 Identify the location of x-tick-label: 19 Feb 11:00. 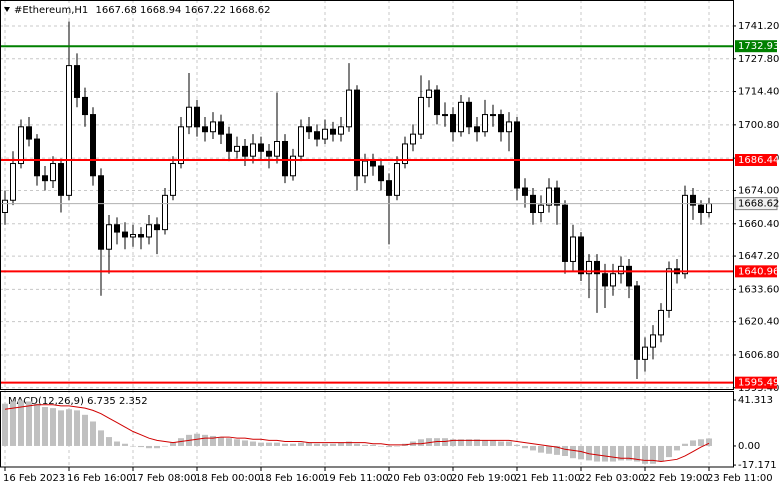
(356, 478).